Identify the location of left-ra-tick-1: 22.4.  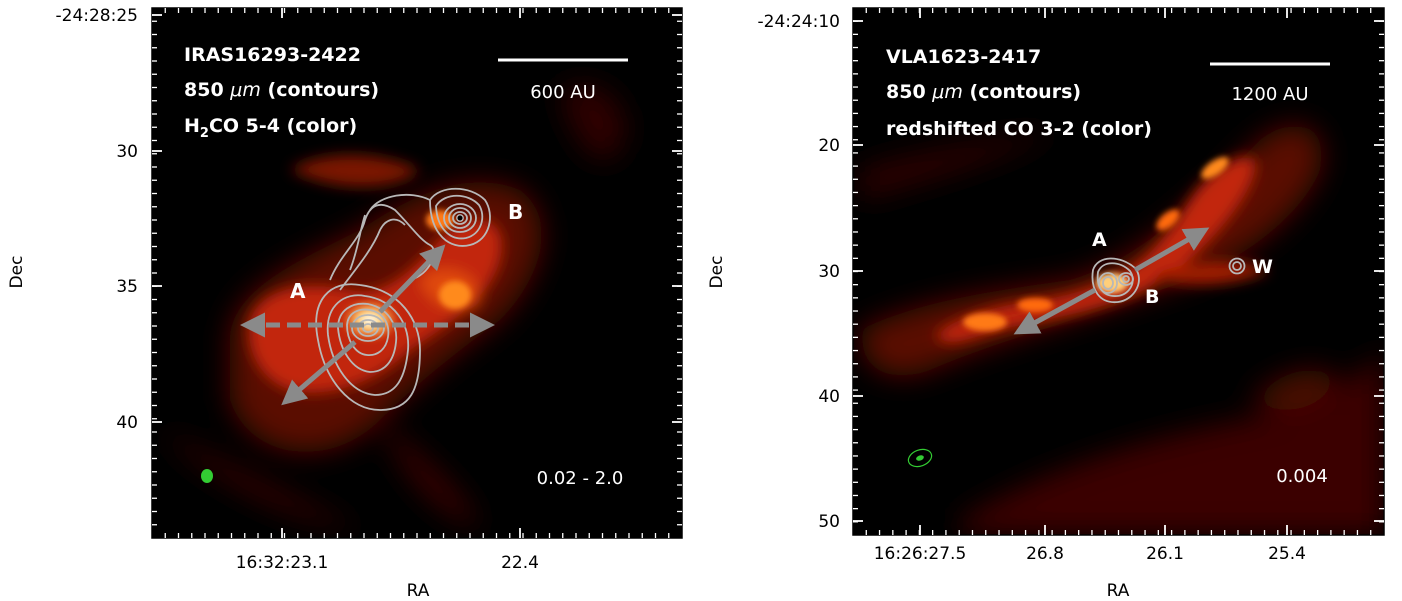
(520, 563).